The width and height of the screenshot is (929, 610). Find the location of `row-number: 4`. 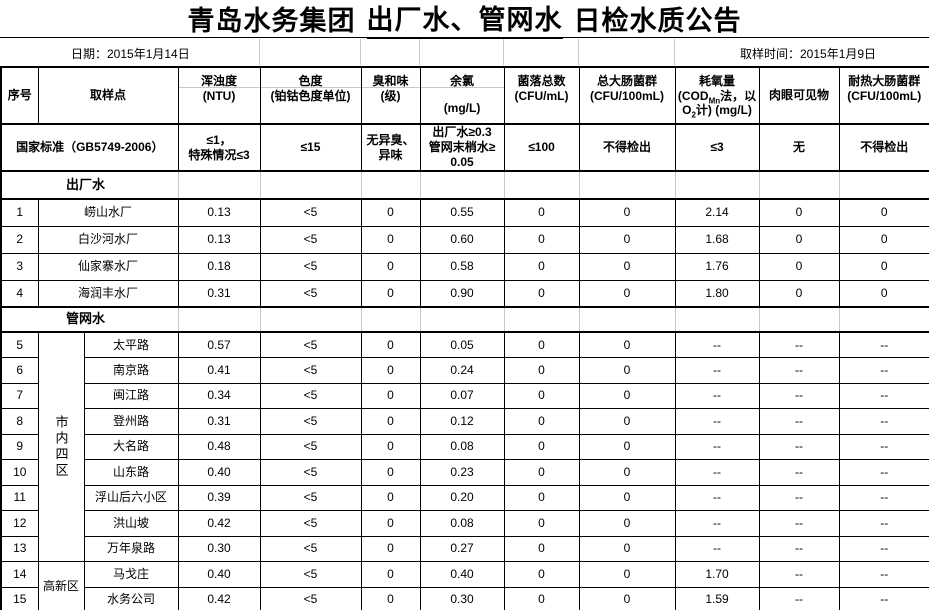

row-number: 4 is located at coordinates (19, 293).